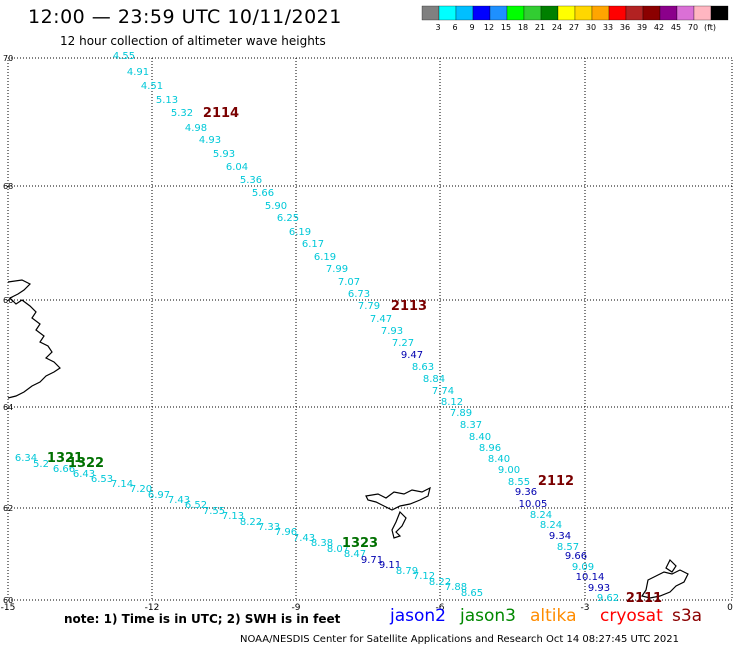 Image resolution: width=740 pixels, height=650 pixels. I want to click on colorbar-label: 12, so click(489, 27).